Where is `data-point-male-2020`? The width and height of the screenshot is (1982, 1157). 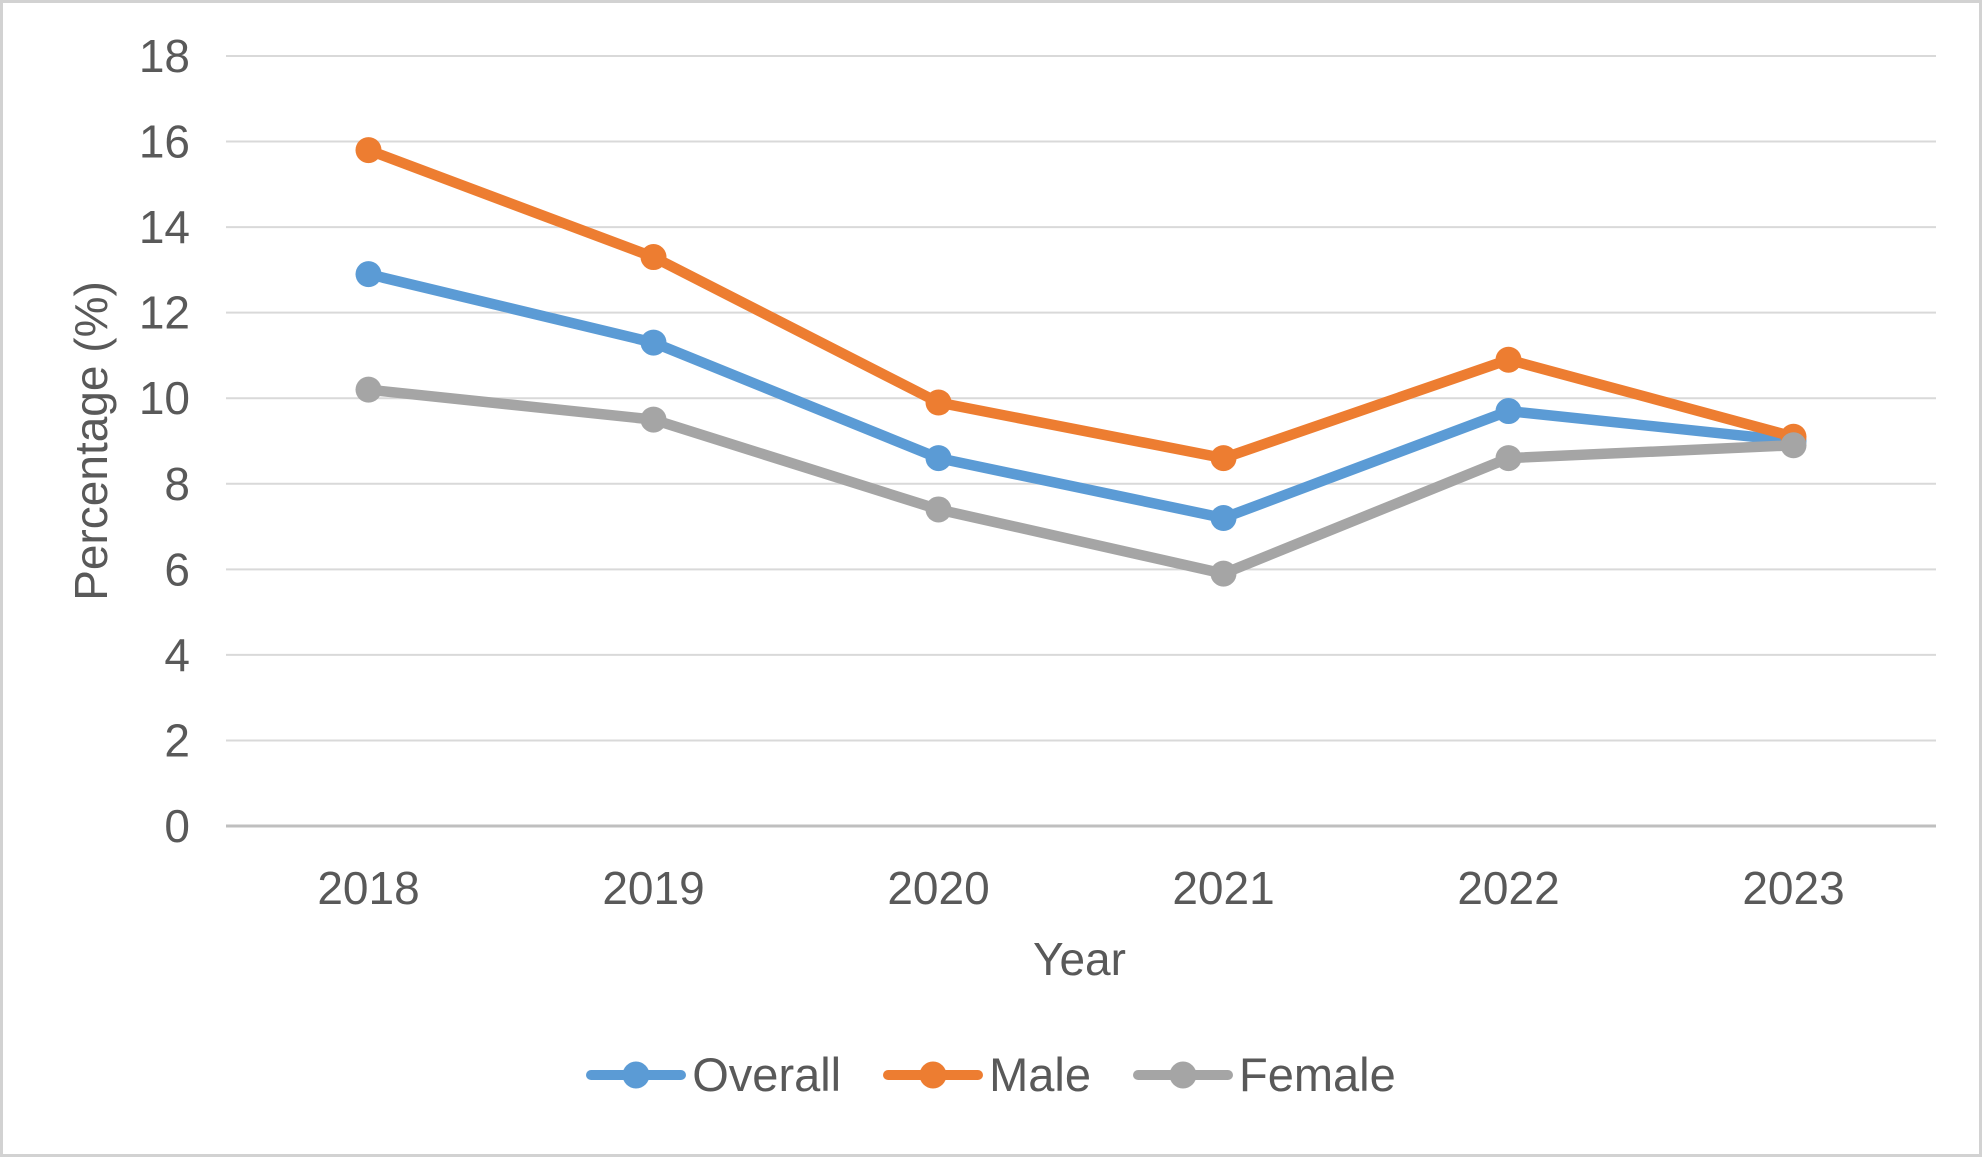
data-point-male-2020 is located at coordinates (938, 402).